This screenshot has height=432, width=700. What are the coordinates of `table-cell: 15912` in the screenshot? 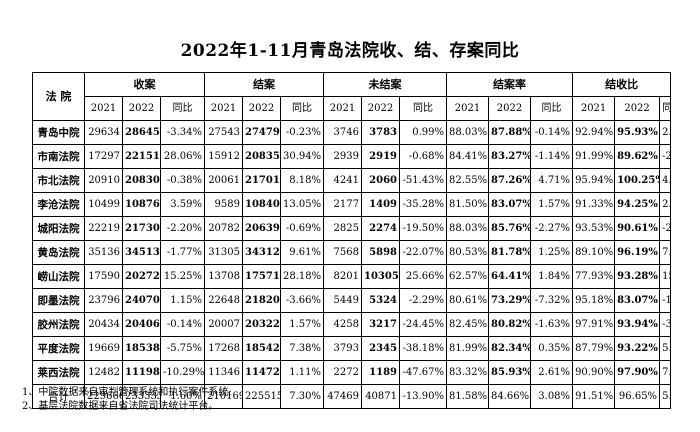 It's located at (223, 156).